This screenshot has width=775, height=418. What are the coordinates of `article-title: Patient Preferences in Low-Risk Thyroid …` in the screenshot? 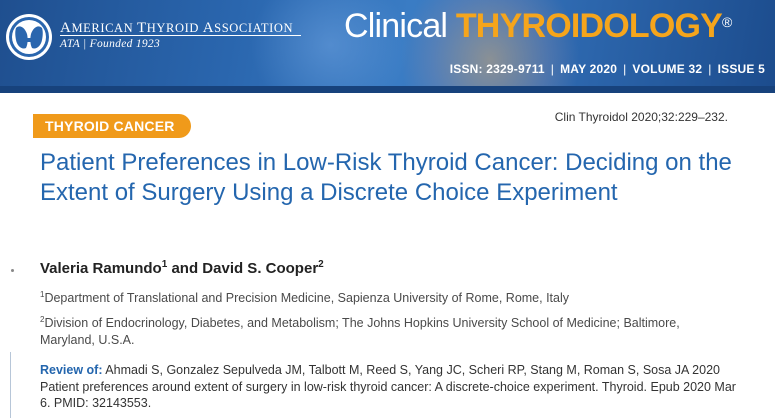 It's located at (386, 177).